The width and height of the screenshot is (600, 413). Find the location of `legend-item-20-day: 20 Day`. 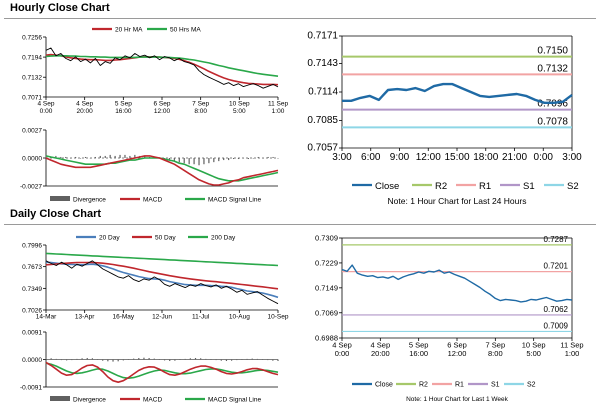

legend-item-20-day: 20 Day is located at coordinates (98, 237).